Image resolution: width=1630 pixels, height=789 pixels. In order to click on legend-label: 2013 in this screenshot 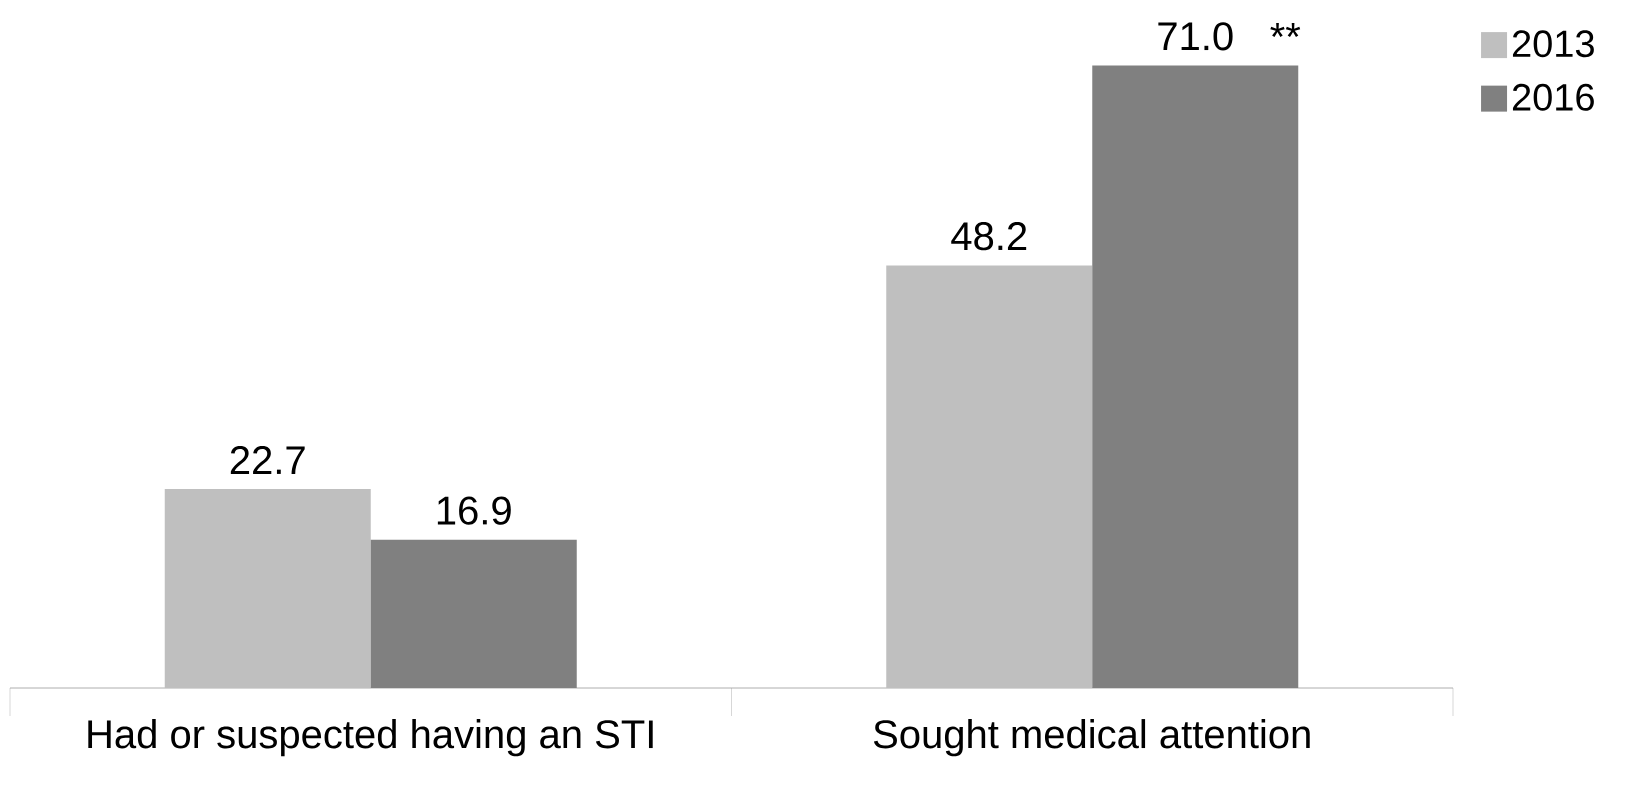, I will do `click(1553, 44)`.